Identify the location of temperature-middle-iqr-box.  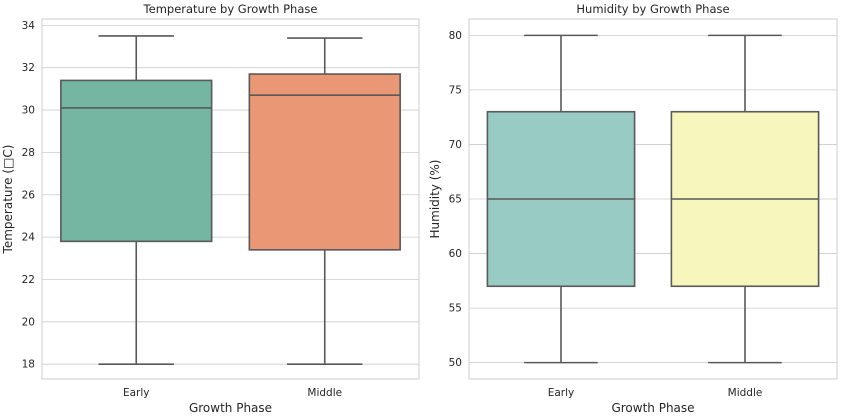
(324, 162).